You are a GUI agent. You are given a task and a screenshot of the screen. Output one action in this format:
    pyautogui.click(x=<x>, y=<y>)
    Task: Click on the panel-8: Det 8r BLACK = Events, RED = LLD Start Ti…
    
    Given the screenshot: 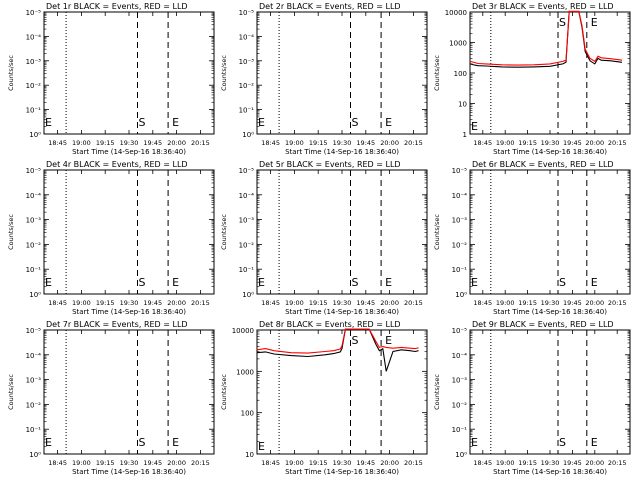 What is the action you would take?
    pyautogui.click(x=324, y=398)
    